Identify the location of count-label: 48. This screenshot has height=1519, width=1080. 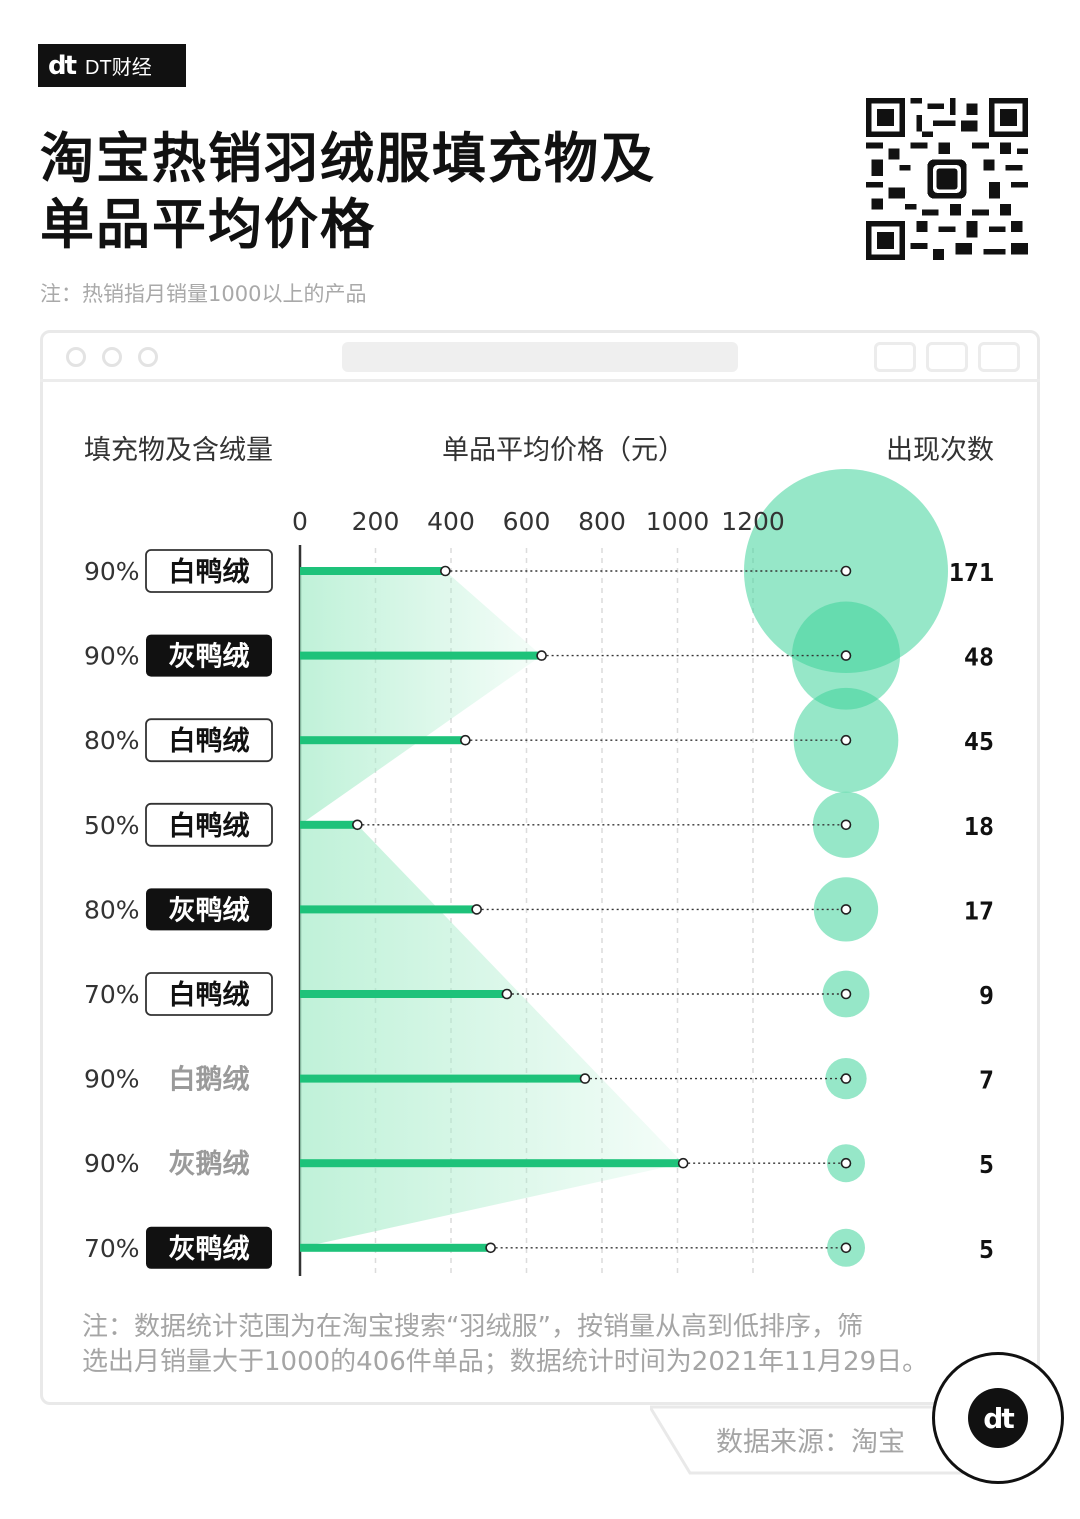
(979, 657).